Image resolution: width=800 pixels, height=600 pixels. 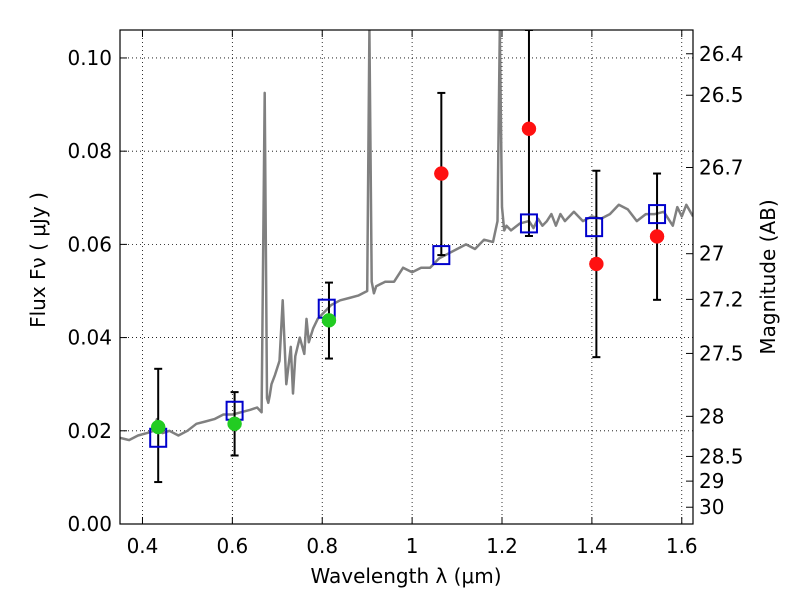 What do you see at coordinates (711, 481) in the screenshot?
I see `right-tick-label: 29` at bounding box center [711, 481].